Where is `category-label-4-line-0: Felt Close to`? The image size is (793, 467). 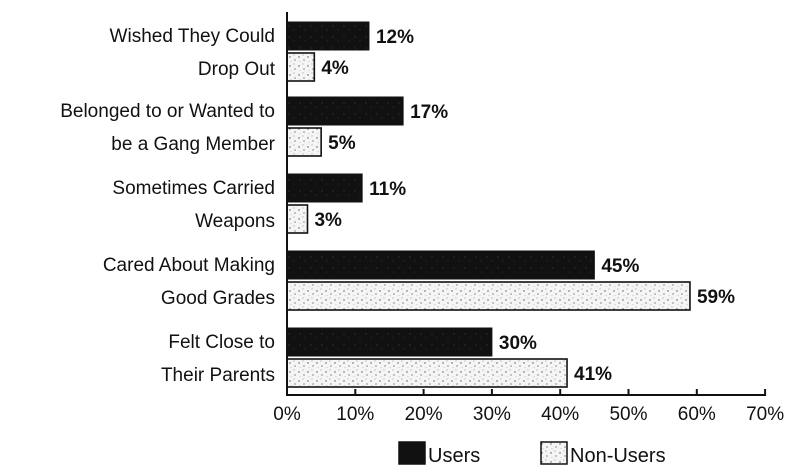
category-label-4-line-0: Felt Close to is located at coordinates (221, 342).